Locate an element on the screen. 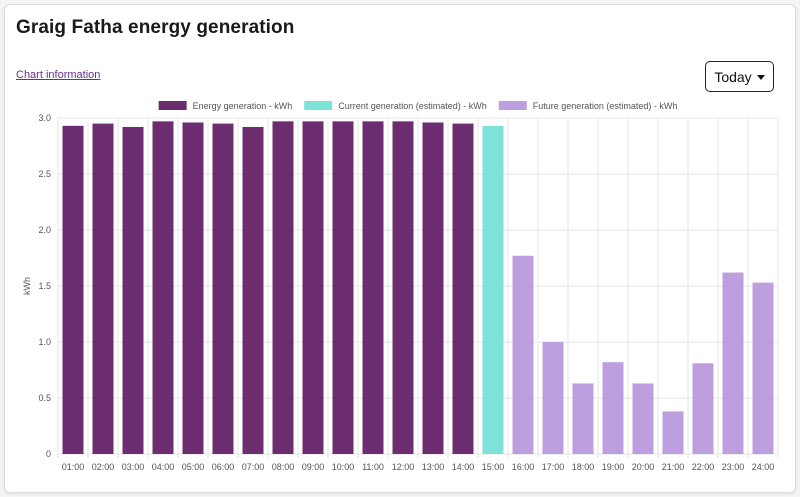 Image resolution: width=800 pixels, height=497 pixels. x-tick-label: 01:00 is located at coordinates (73, 467).